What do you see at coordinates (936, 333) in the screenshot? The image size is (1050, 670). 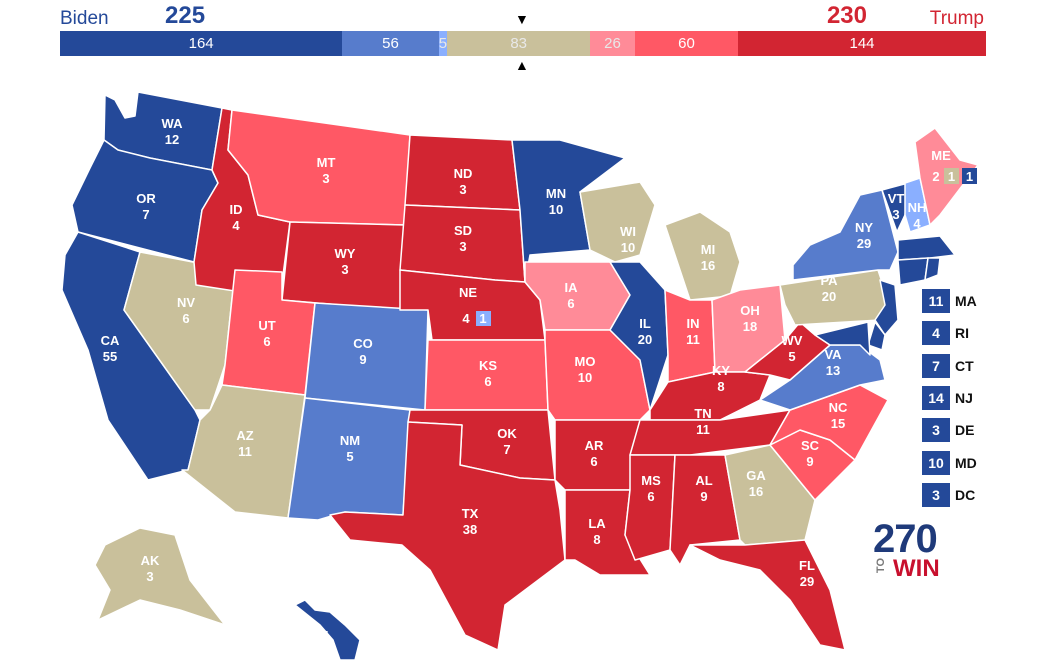 I see `small-state-box-ri: 4` at bounding box center [936, 333].